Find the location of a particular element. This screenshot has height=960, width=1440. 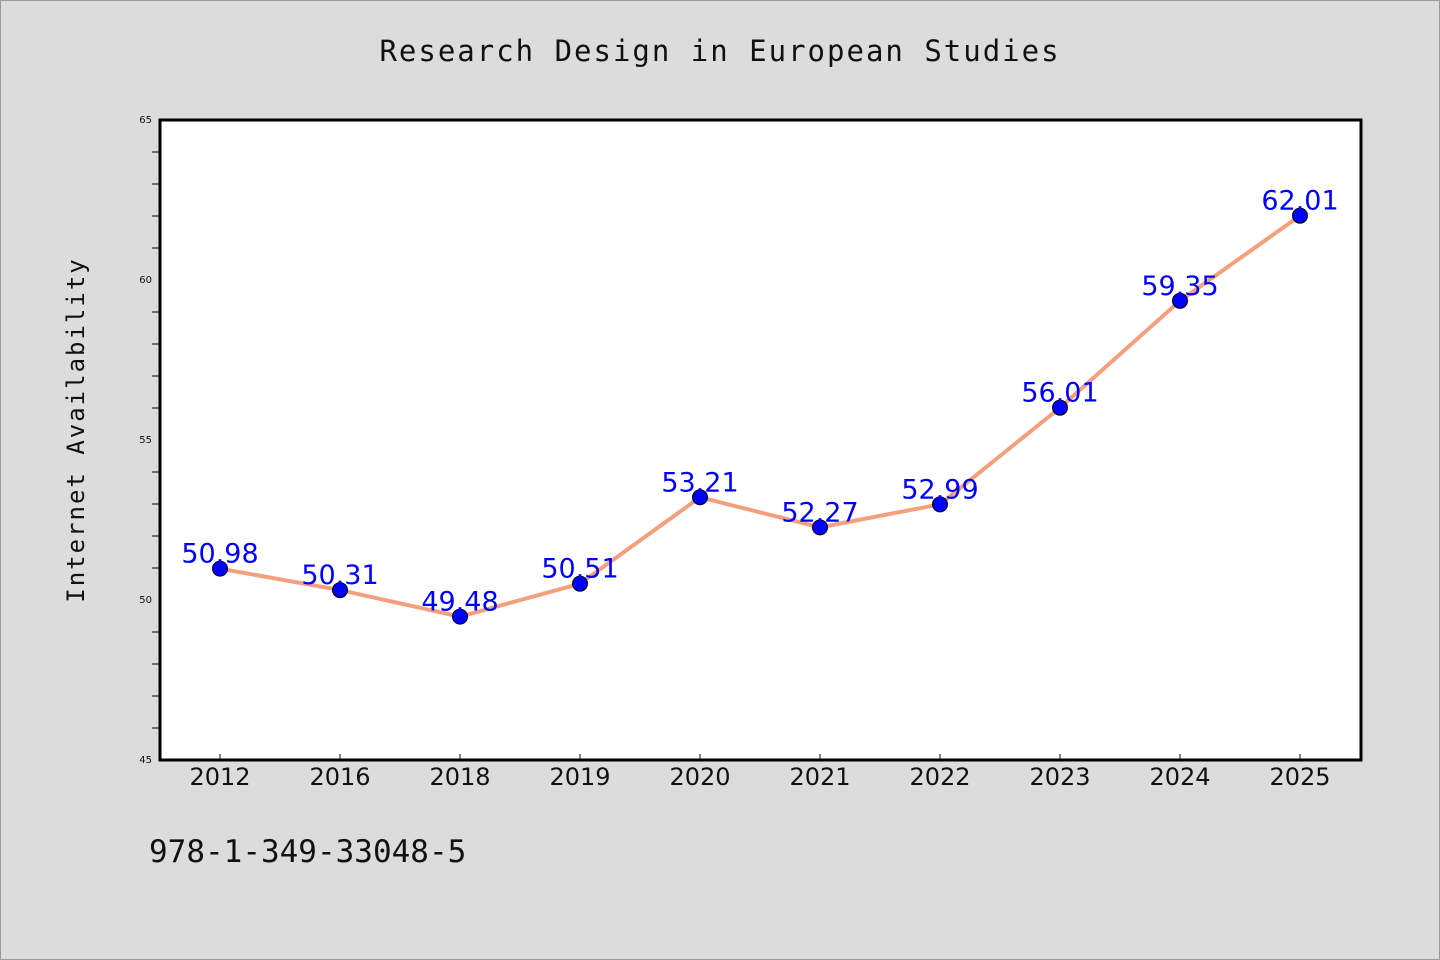

x-tick-label: 2025 is located at coordinates (1299, 777).